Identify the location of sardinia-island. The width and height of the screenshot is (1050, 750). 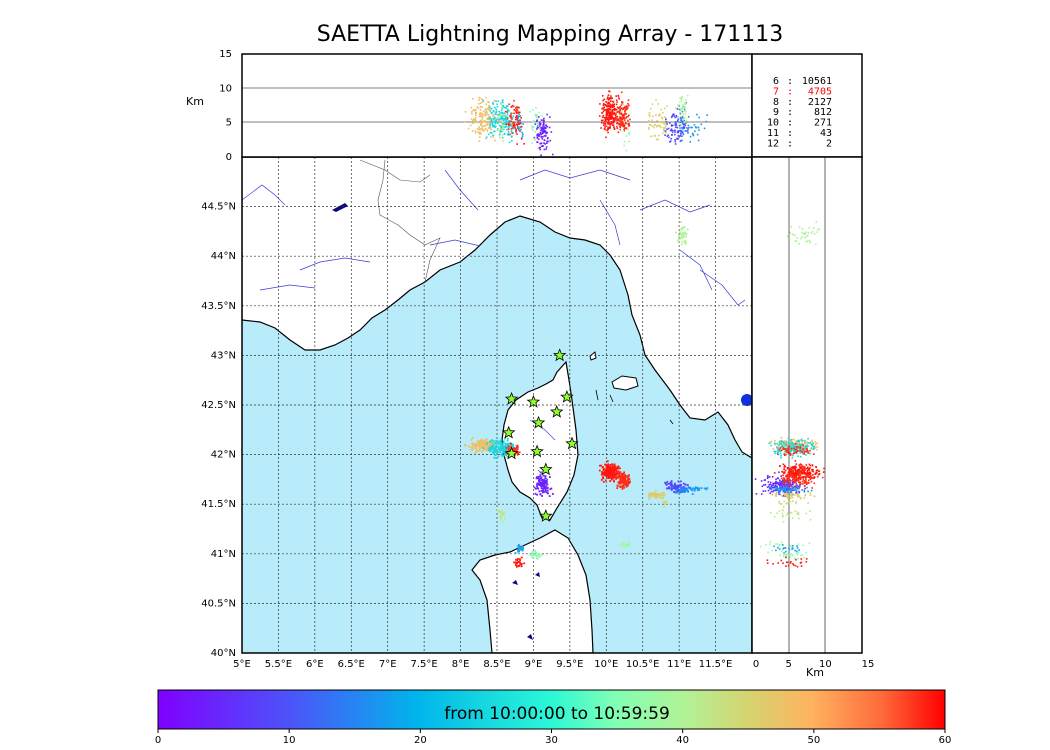
(532, 591).